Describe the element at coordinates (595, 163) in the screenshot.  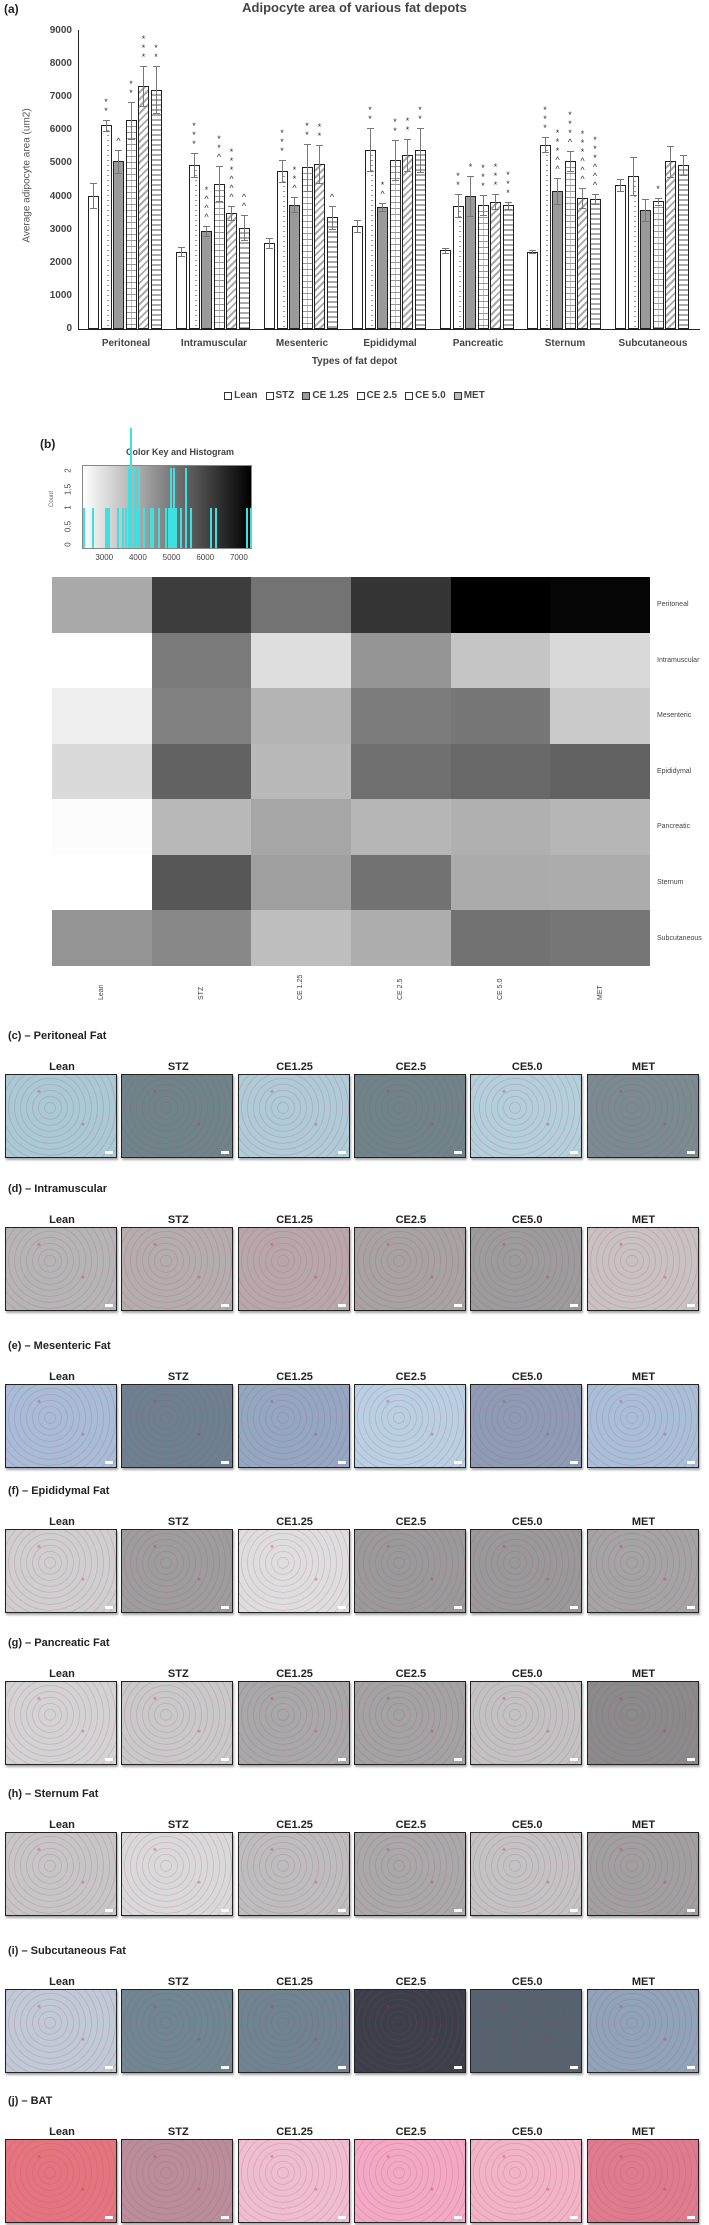
I see `significance-marker: * * * ^ ^ ^` at that location.